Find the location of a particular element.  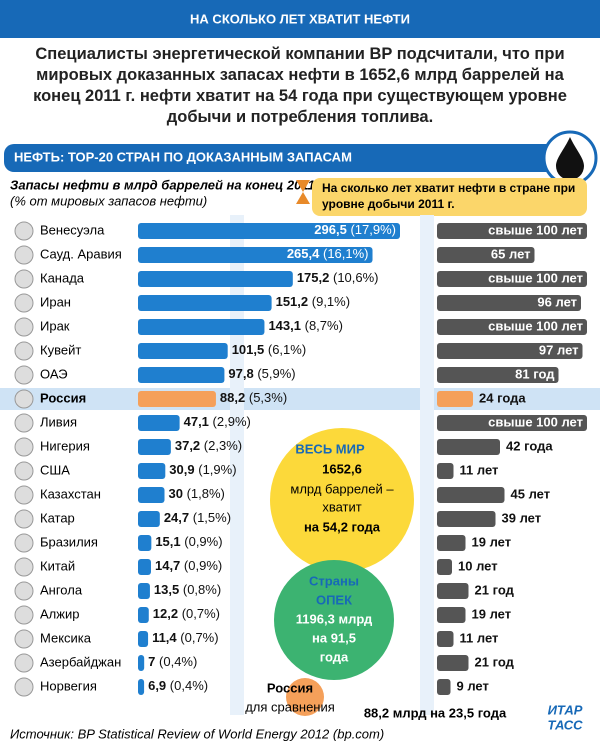

value-number: 30,9 is located at coordinates (181, 469).